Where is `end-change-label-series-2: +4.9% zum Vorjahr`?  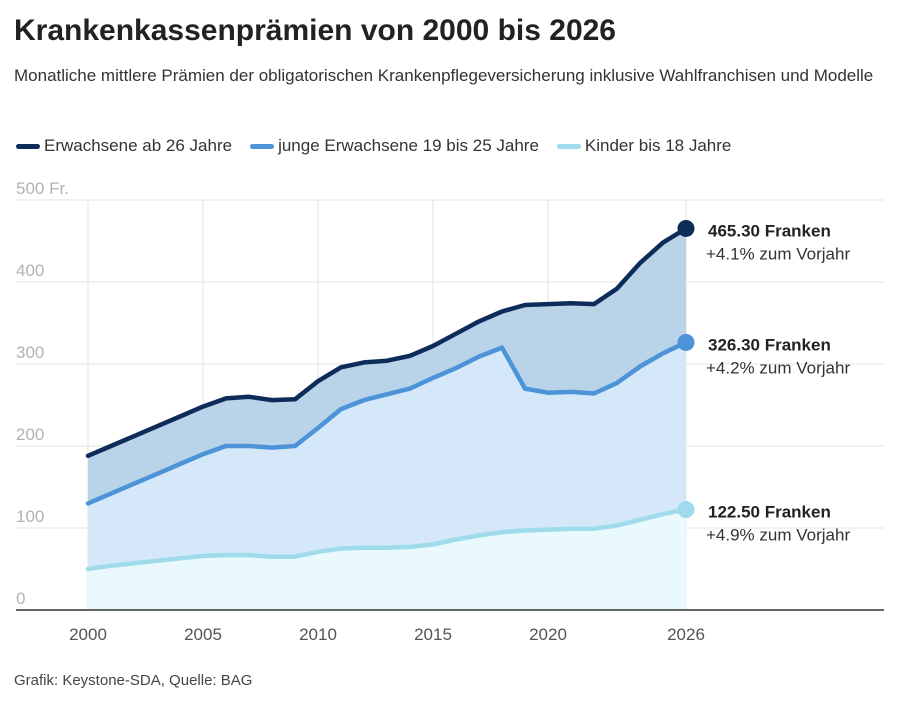 end-change-label-series-2: +4.9% zum Vorjahr is located at coordinates (778, 535).